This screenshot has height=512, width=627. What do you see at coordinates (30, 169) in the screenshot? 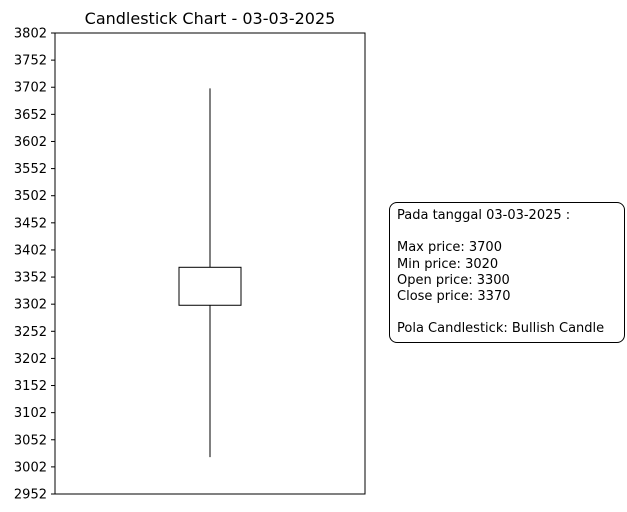
I see `y-tick-label: 3552` at bounding box center [30, 169].